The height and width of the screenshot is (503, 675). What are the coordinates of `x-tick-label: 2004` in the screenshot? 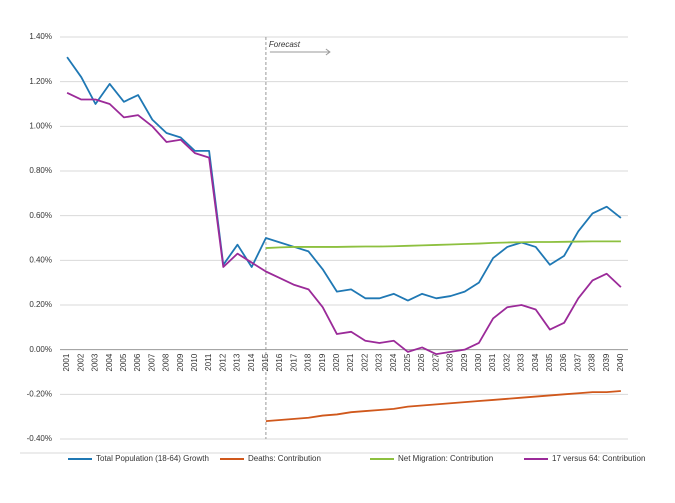 It's located at (109, 362).